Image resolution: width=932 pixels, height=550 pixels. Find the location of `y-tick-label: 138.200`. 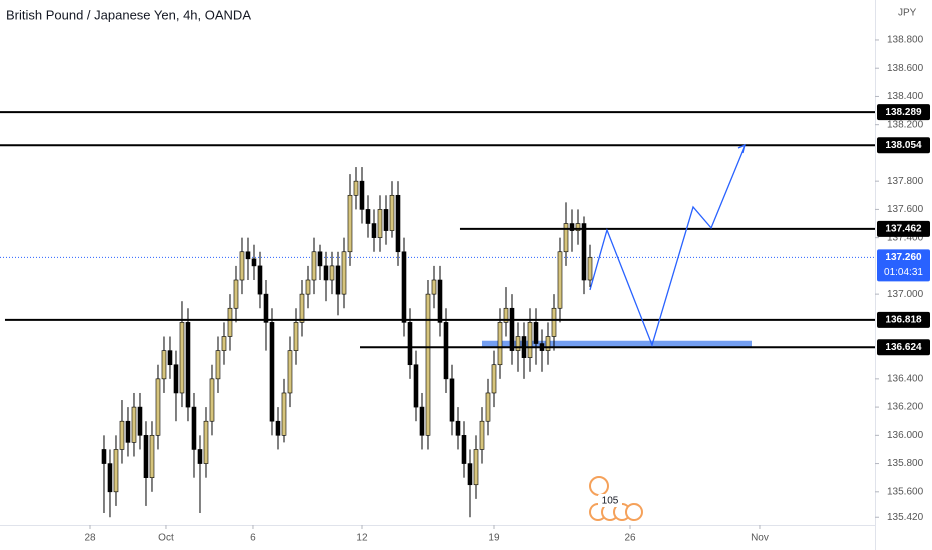

y-tick-label: 138.200 is located at coordinates (905, 124).